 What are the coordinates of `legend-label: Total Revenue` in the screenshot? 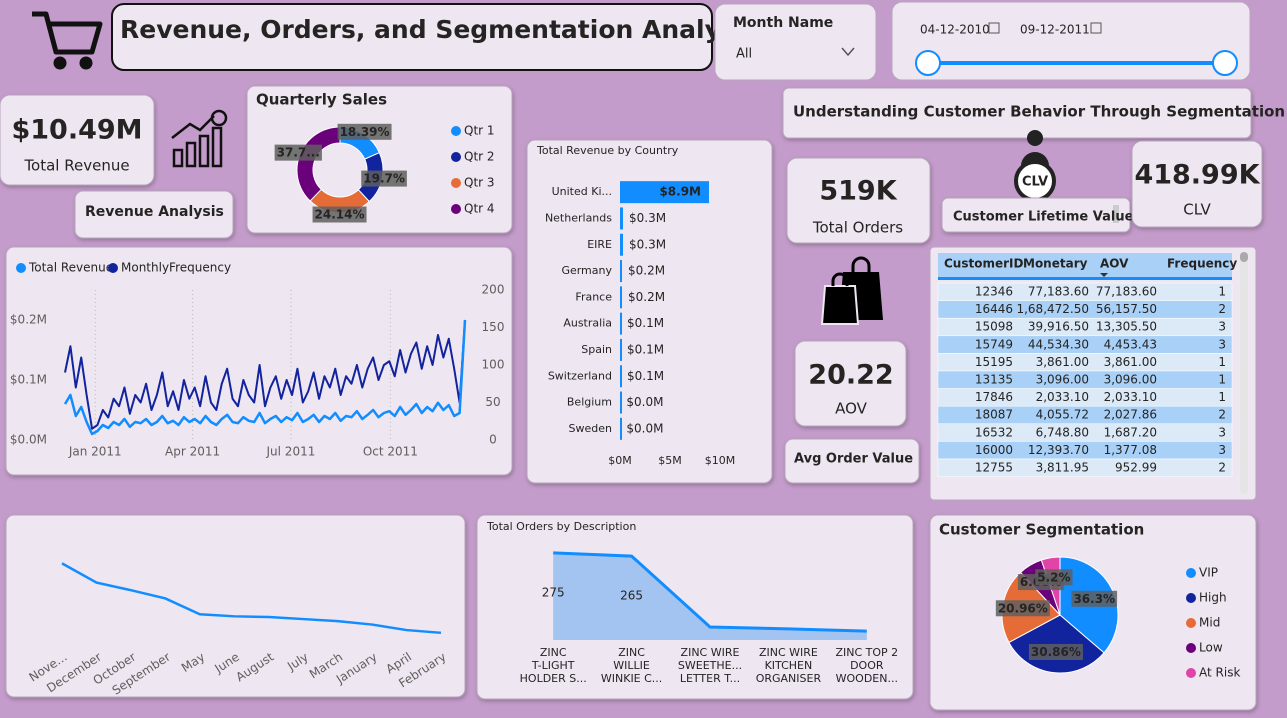 It's located at (70, 268).